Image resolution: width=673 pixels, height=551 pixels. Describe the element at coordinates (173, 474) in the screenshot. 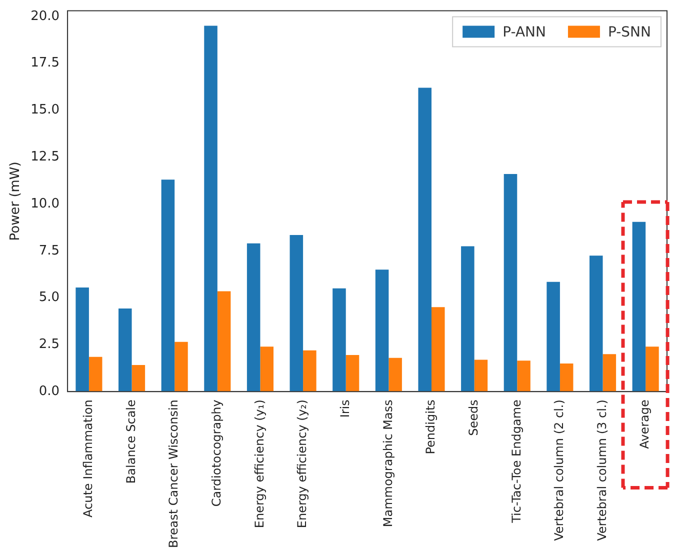

I see `x-tick-label: Breast Cancer Wisconsin` at that location.